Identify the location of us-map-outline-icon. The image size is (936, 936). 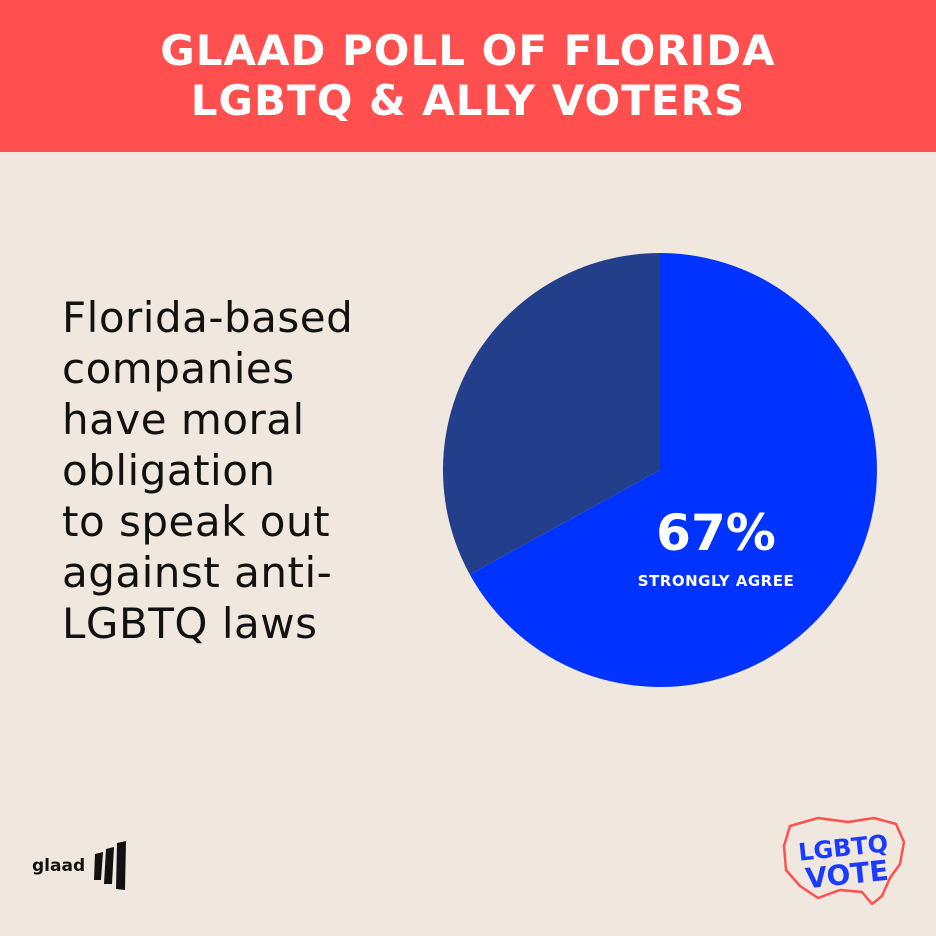
(844, 861).